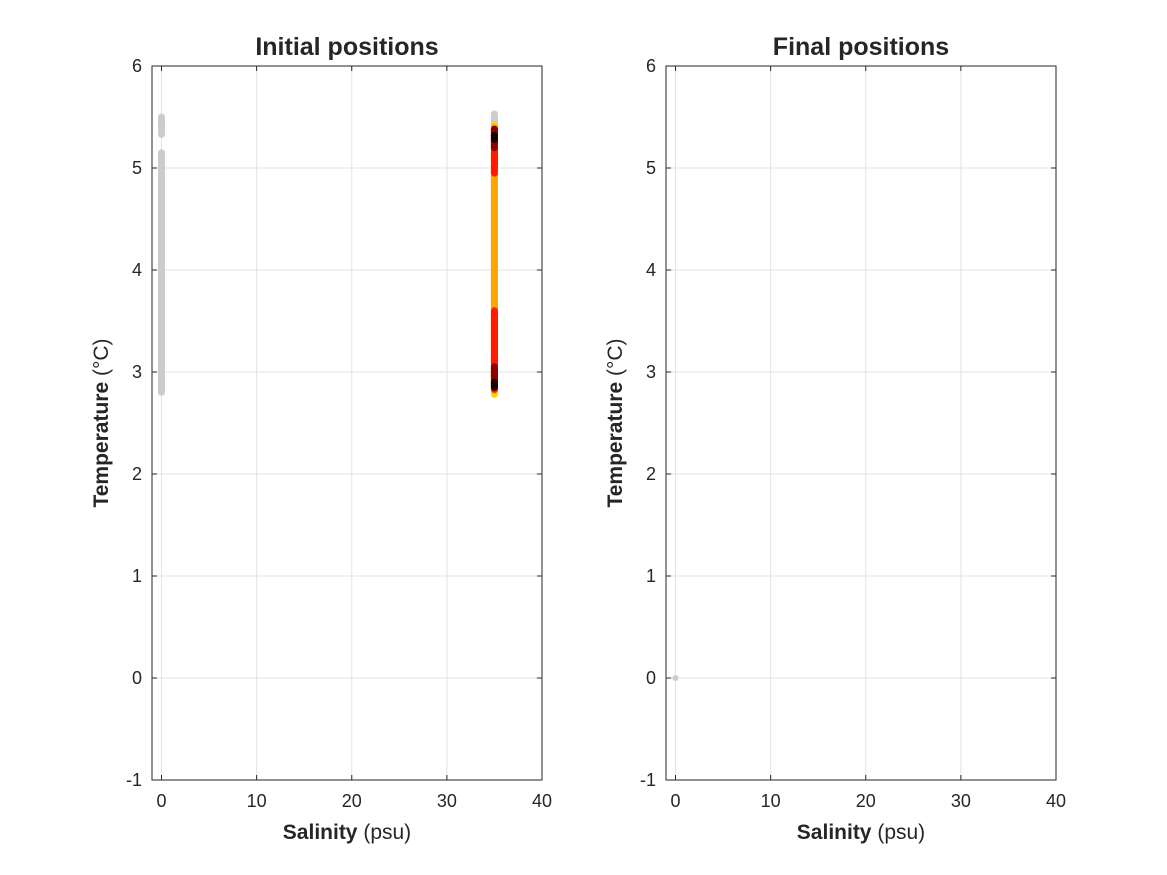  Describe the element at coordinates (346, 47) in the screenshot. I see `chart-title: Initial positions` at that location.